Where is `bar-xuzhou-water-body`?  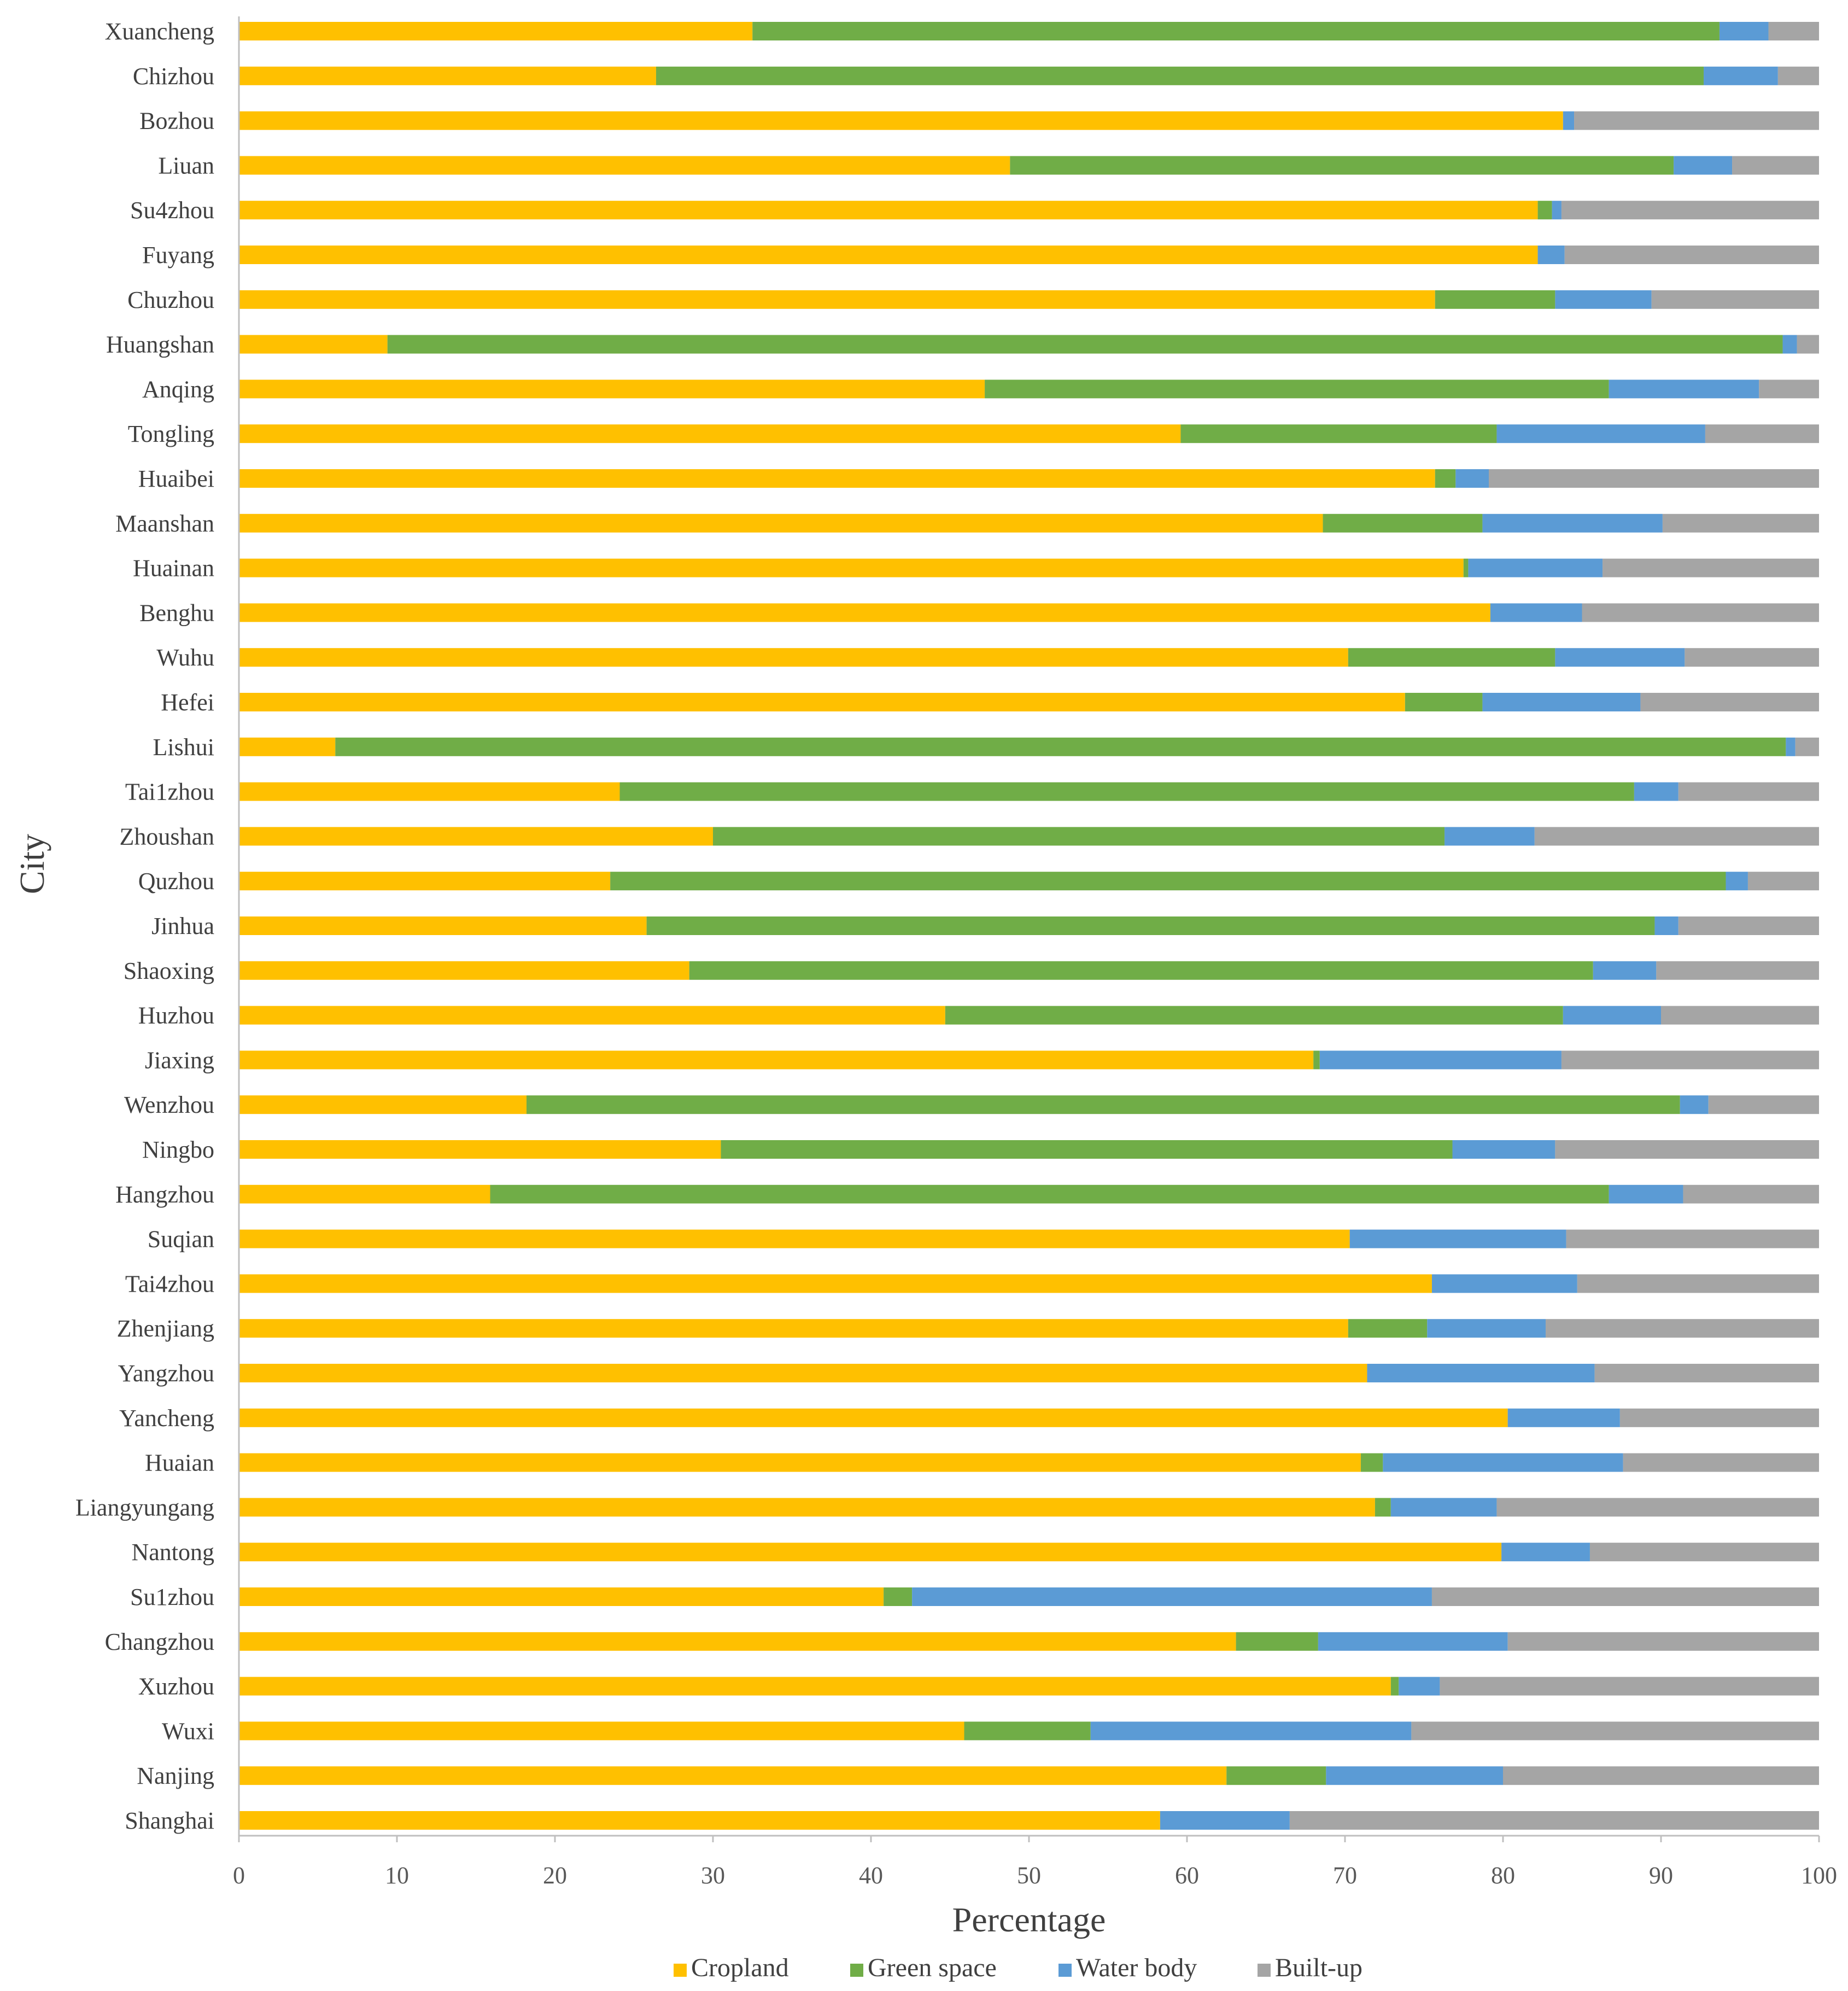 bar-xuzhou-water-body is located at coordinates (1419, 1686).